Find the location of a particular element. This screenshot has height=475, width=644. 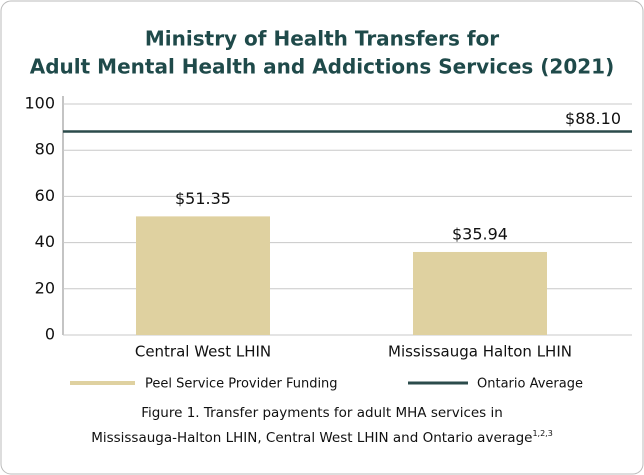

chart-title: Ministry of Health Transfers for is located at coordinates (322, 39).